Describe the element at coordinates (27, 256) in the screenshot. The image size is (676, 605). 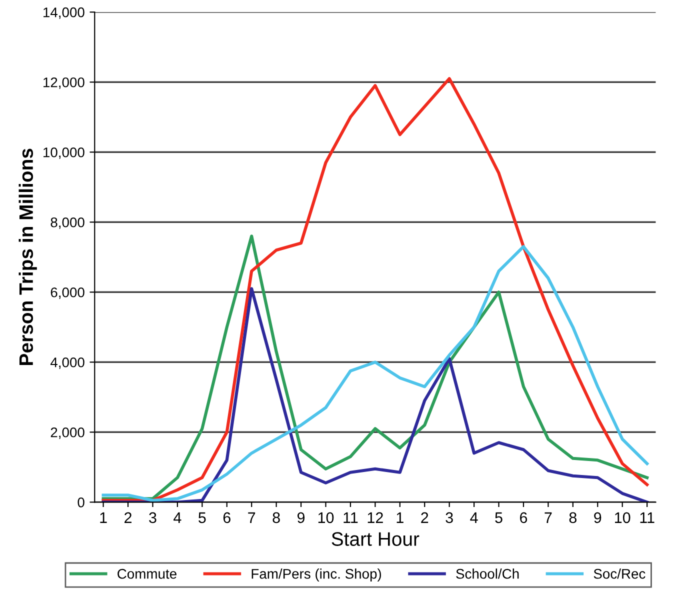
I see `y-axis-title: Person Trips in Millions` at that location.